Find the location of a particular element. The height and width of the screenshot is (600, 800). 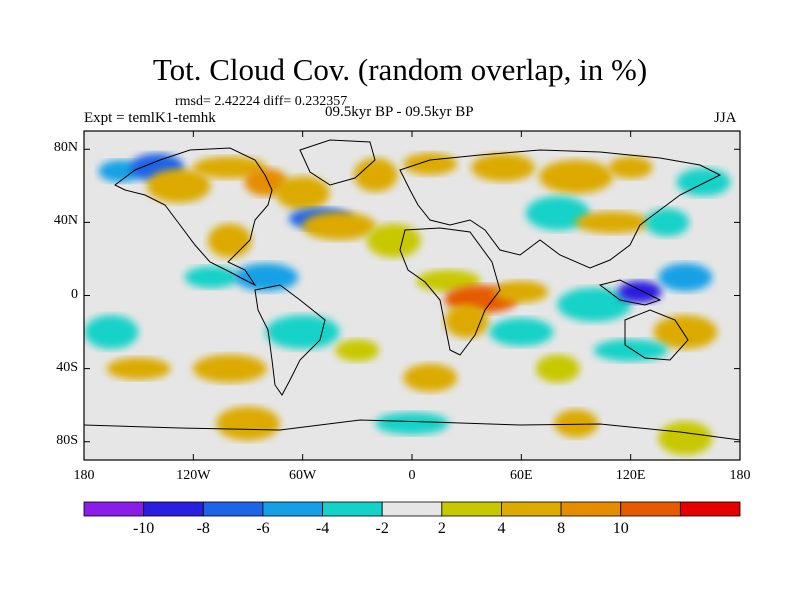

colorbar-label: 10 is located at coordinates (620, 528).